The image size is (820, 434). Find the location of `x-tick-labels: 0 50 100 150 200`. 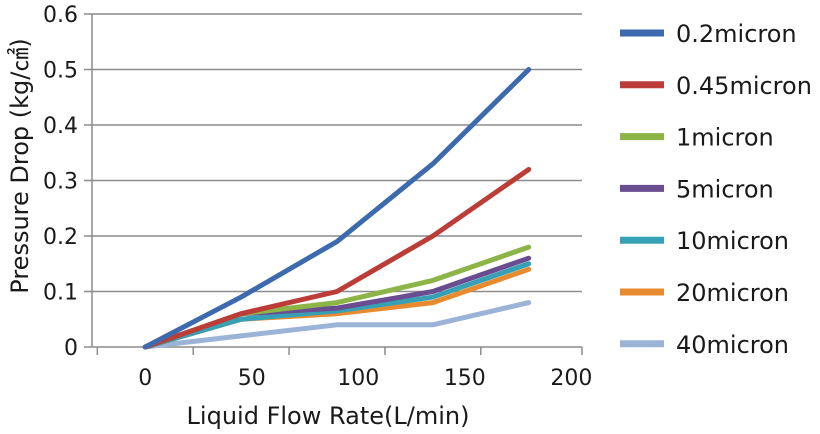

x-tick-labels: 0 50 100 150 200 is located at coordinates (365, 378).